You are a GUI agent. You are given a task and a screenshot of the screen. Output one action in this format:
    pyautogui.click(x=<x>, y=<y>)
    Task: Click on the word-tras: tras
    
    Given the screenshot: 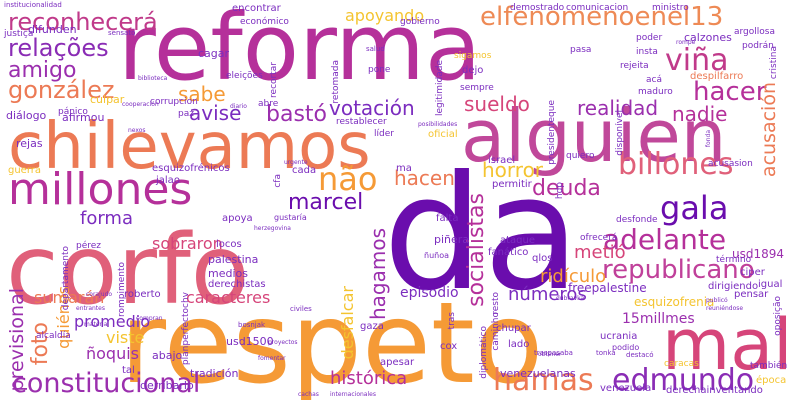 What is the action you would take?
    pyautogui.click(x=452, y=321)
    